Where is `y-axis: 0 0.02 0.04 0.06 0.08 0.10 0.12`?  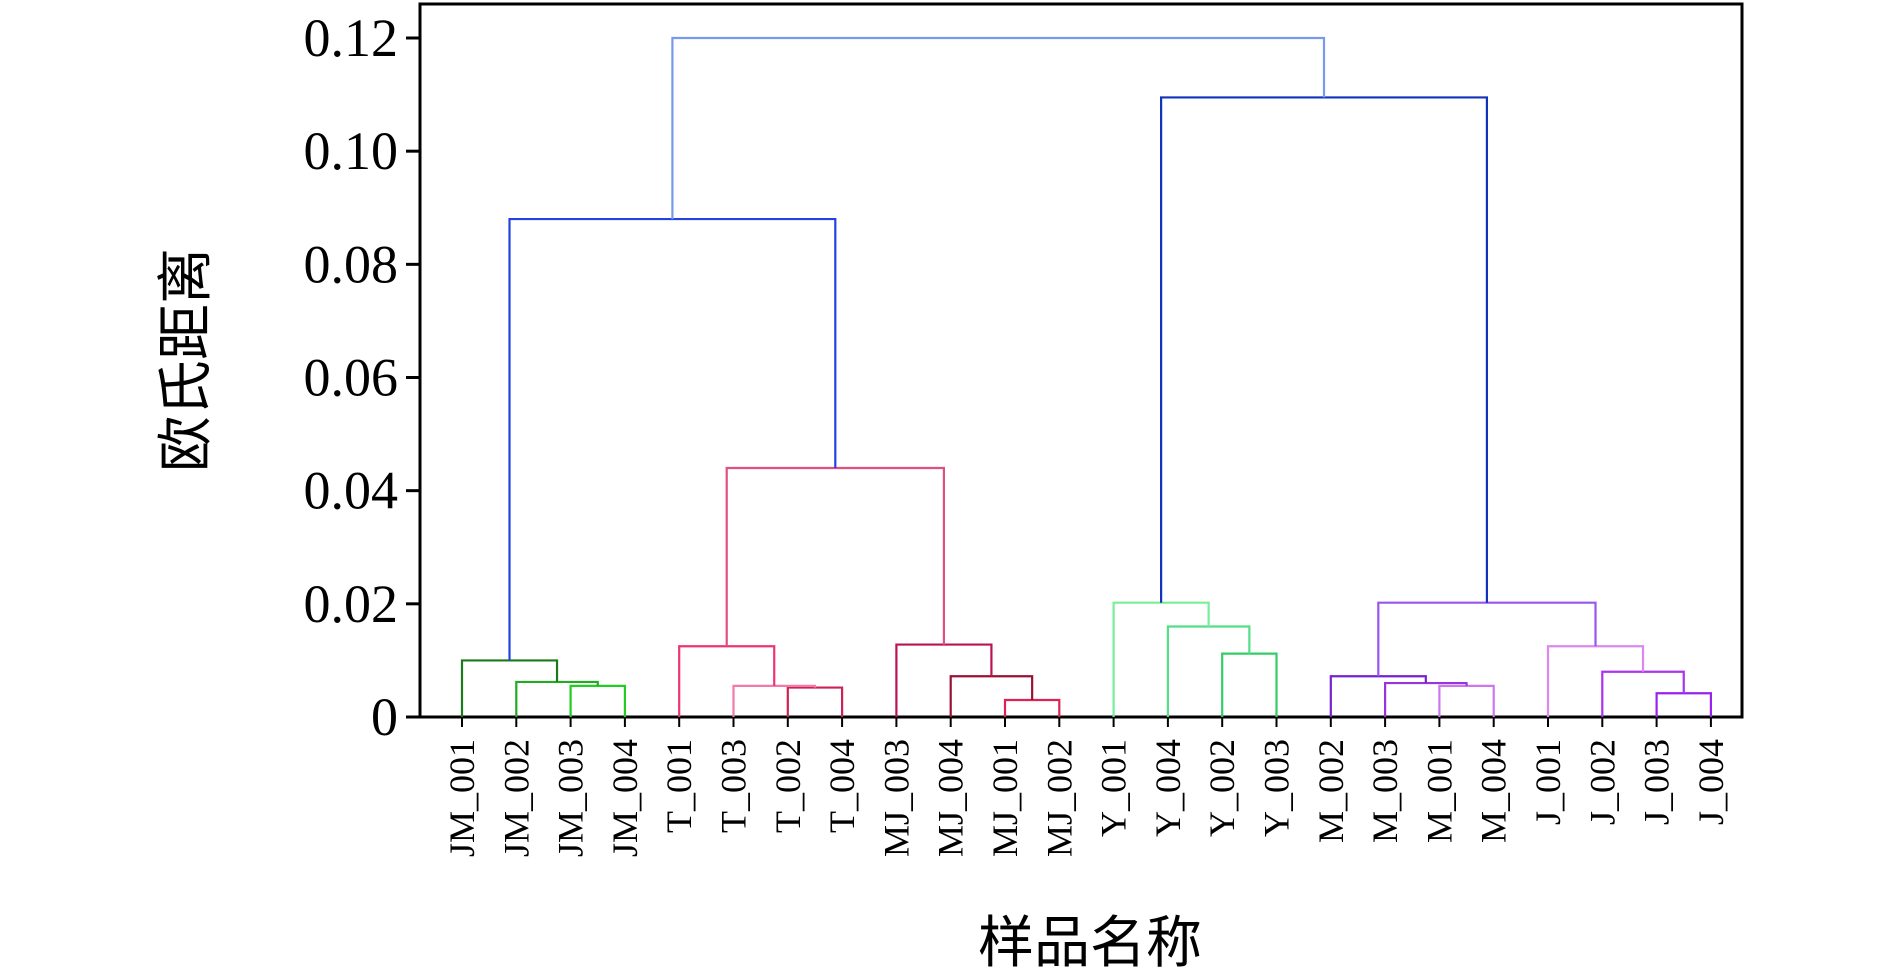
y-axis: 0 0.02 0.04 0.06 0.08 0.10 0.12 is located at coordinates (362, 377).